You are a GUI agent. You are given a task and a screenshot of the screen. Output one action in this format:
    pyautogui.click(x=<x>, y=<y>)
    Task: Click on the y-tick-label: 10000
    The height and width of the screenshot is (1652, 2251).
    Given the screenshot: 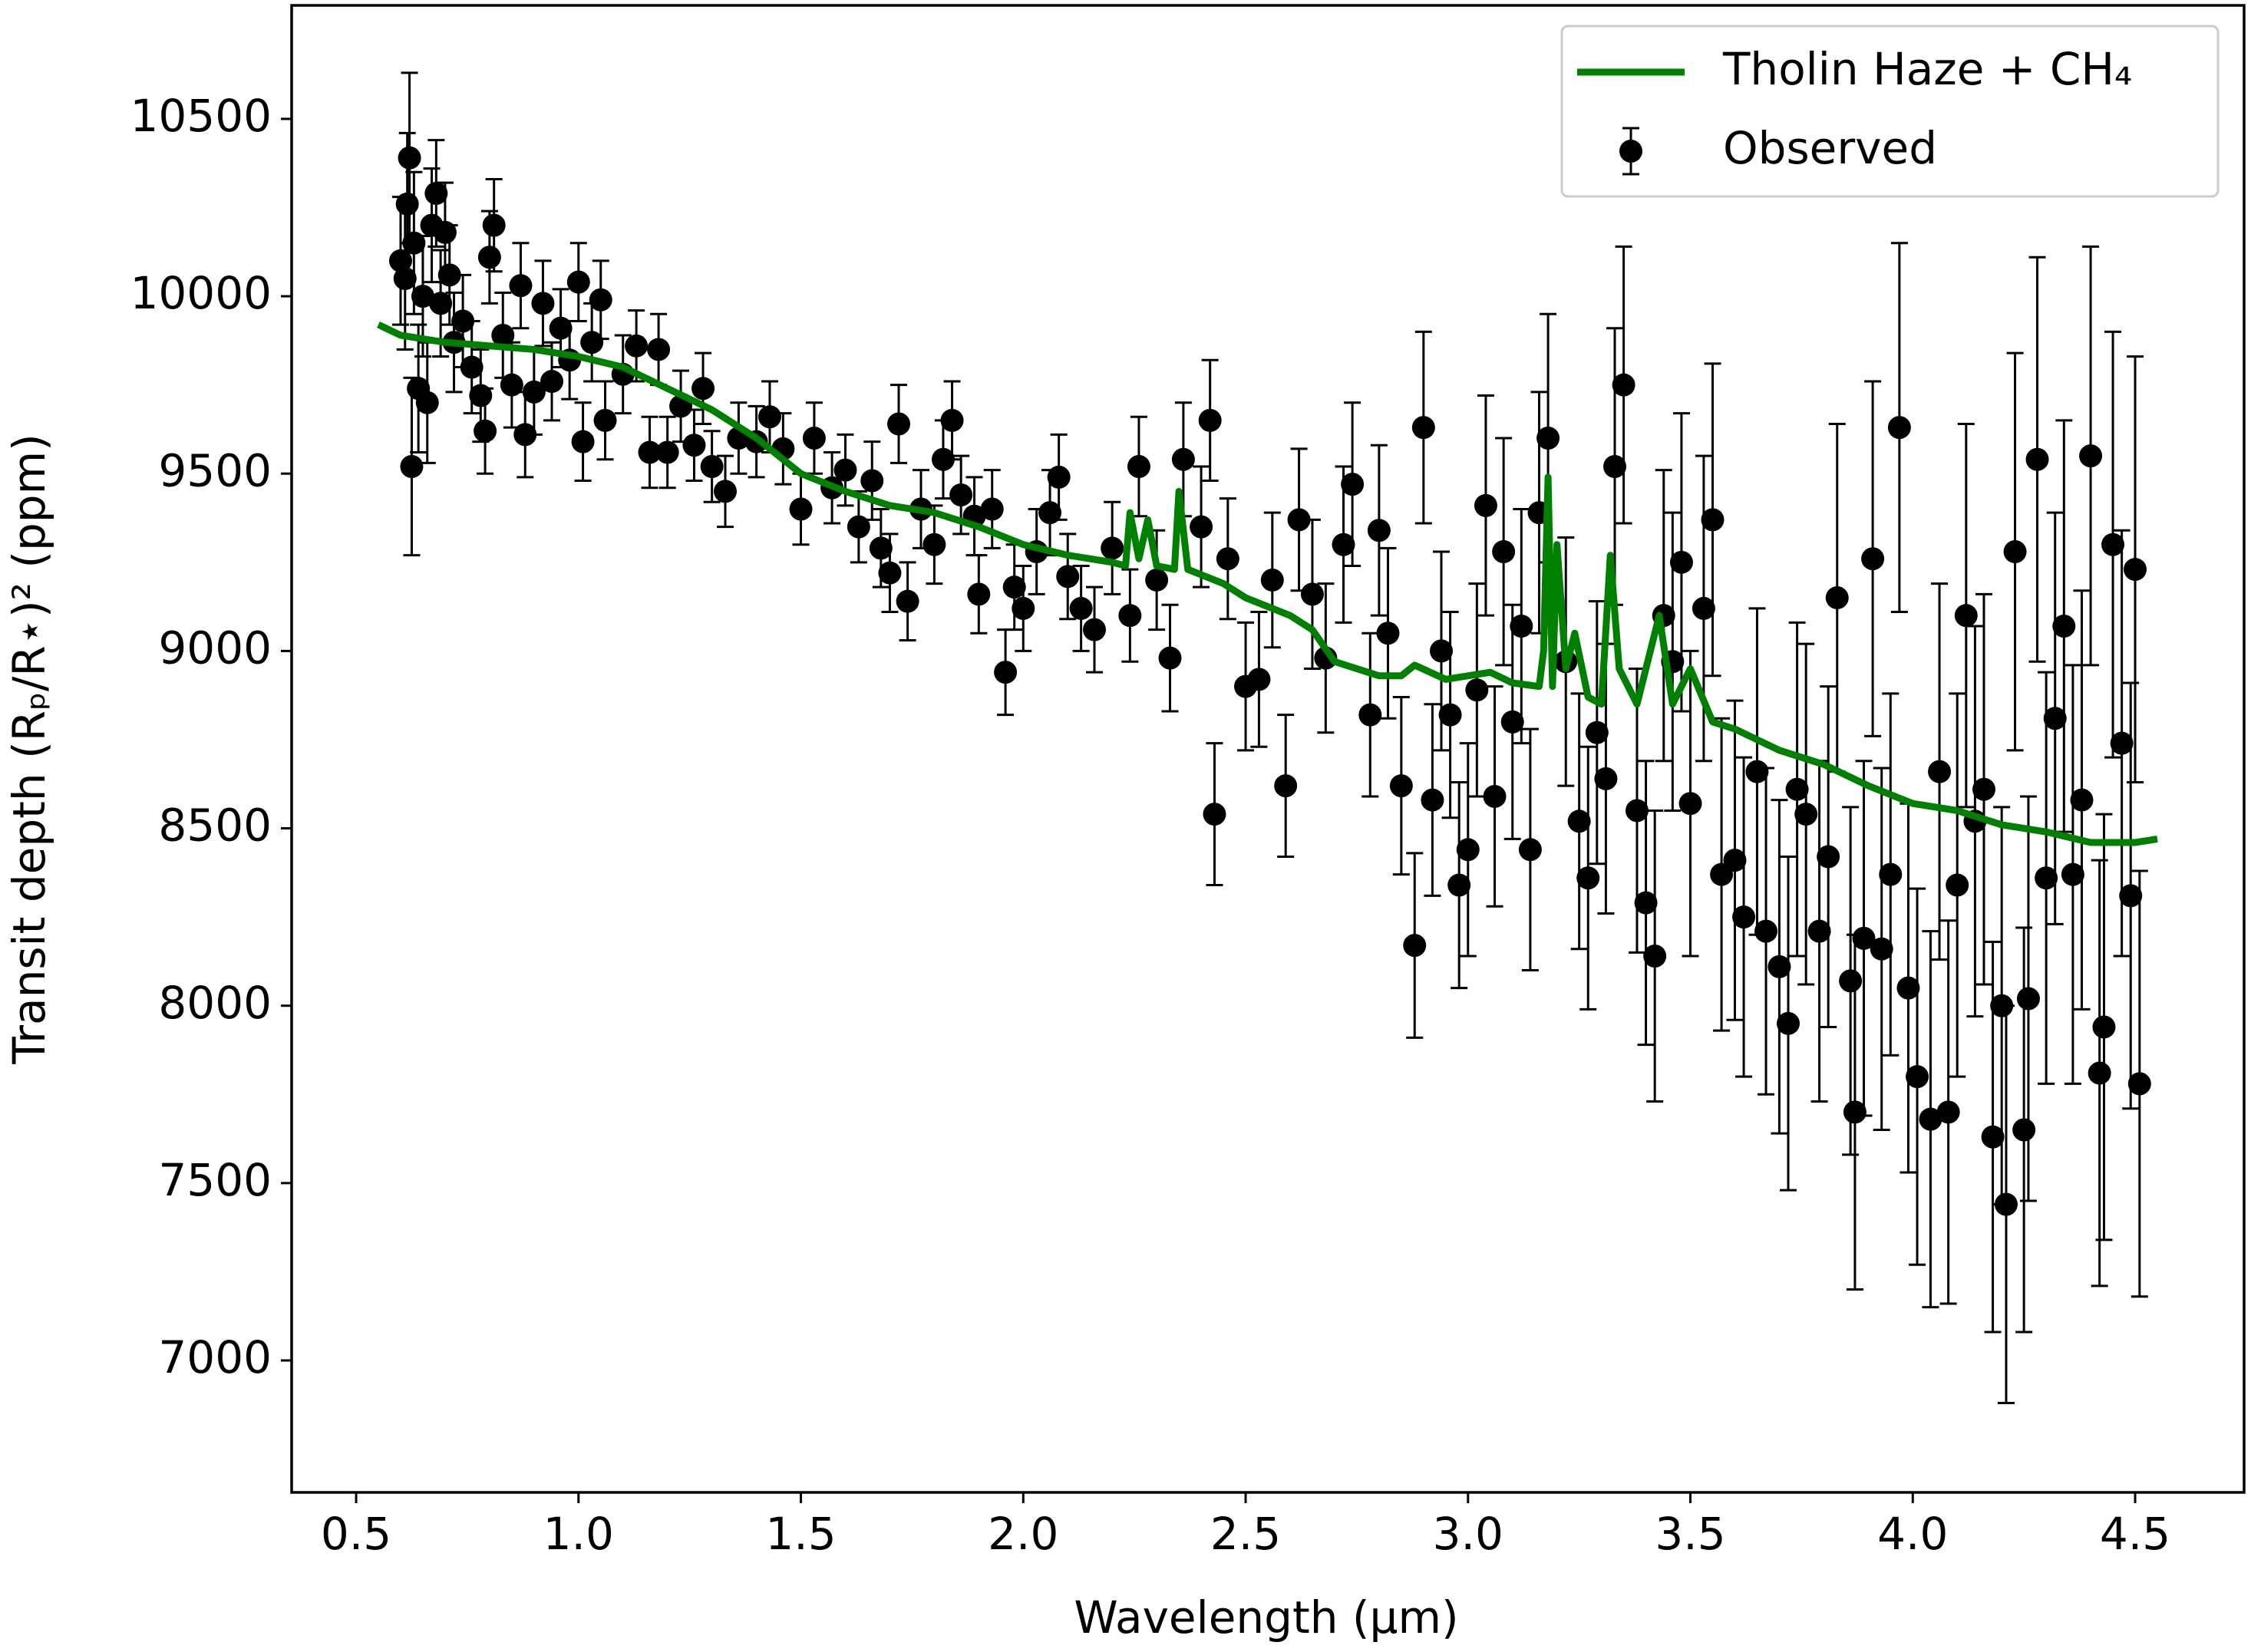 What is the action you would take?
    pyautogui.click(x=201, y=293)
    